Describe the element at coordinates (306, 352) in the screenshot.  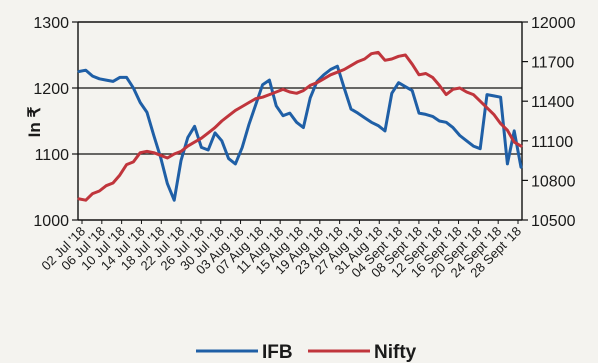
I see `legend: IFB Nifty` at that location.